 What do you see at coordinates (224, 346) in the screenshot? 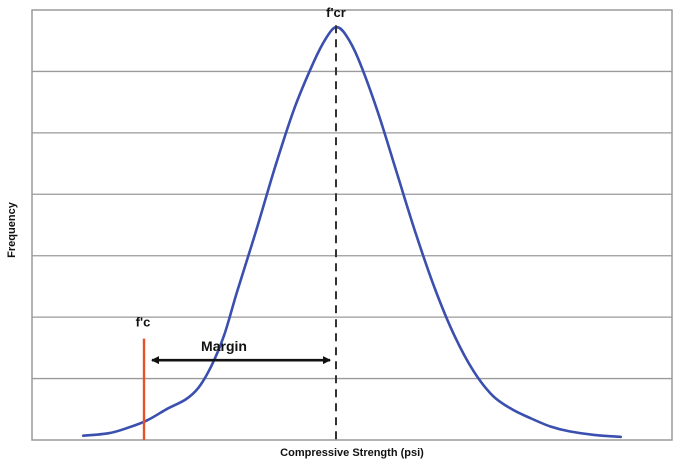
I see `margin-label: Margin` at bounding box center [224, 346].